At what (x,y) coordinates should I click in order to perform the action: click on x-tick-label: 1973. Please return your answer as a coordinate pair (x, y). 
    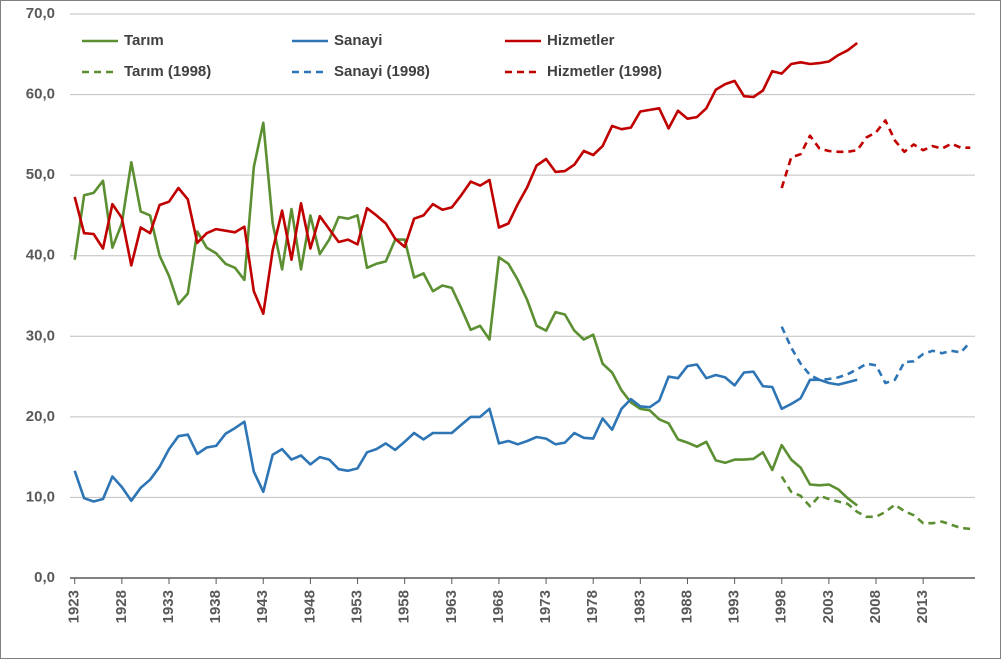
    Looking at the image, I should click on (545, 606).